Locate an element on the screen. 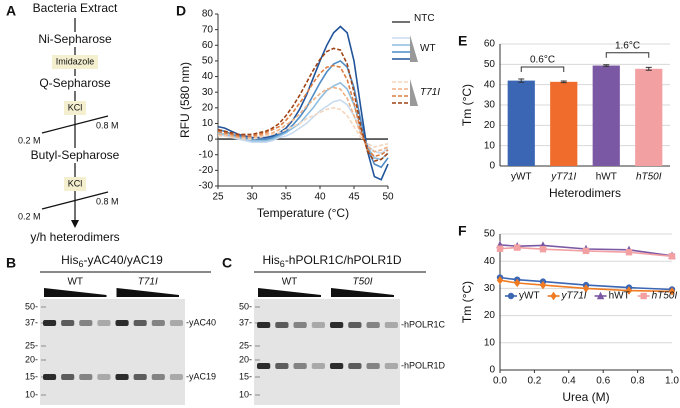 This screenshot has height=408, width=680. x-tick-label: 0.4 is located at coordinates (569, 381).